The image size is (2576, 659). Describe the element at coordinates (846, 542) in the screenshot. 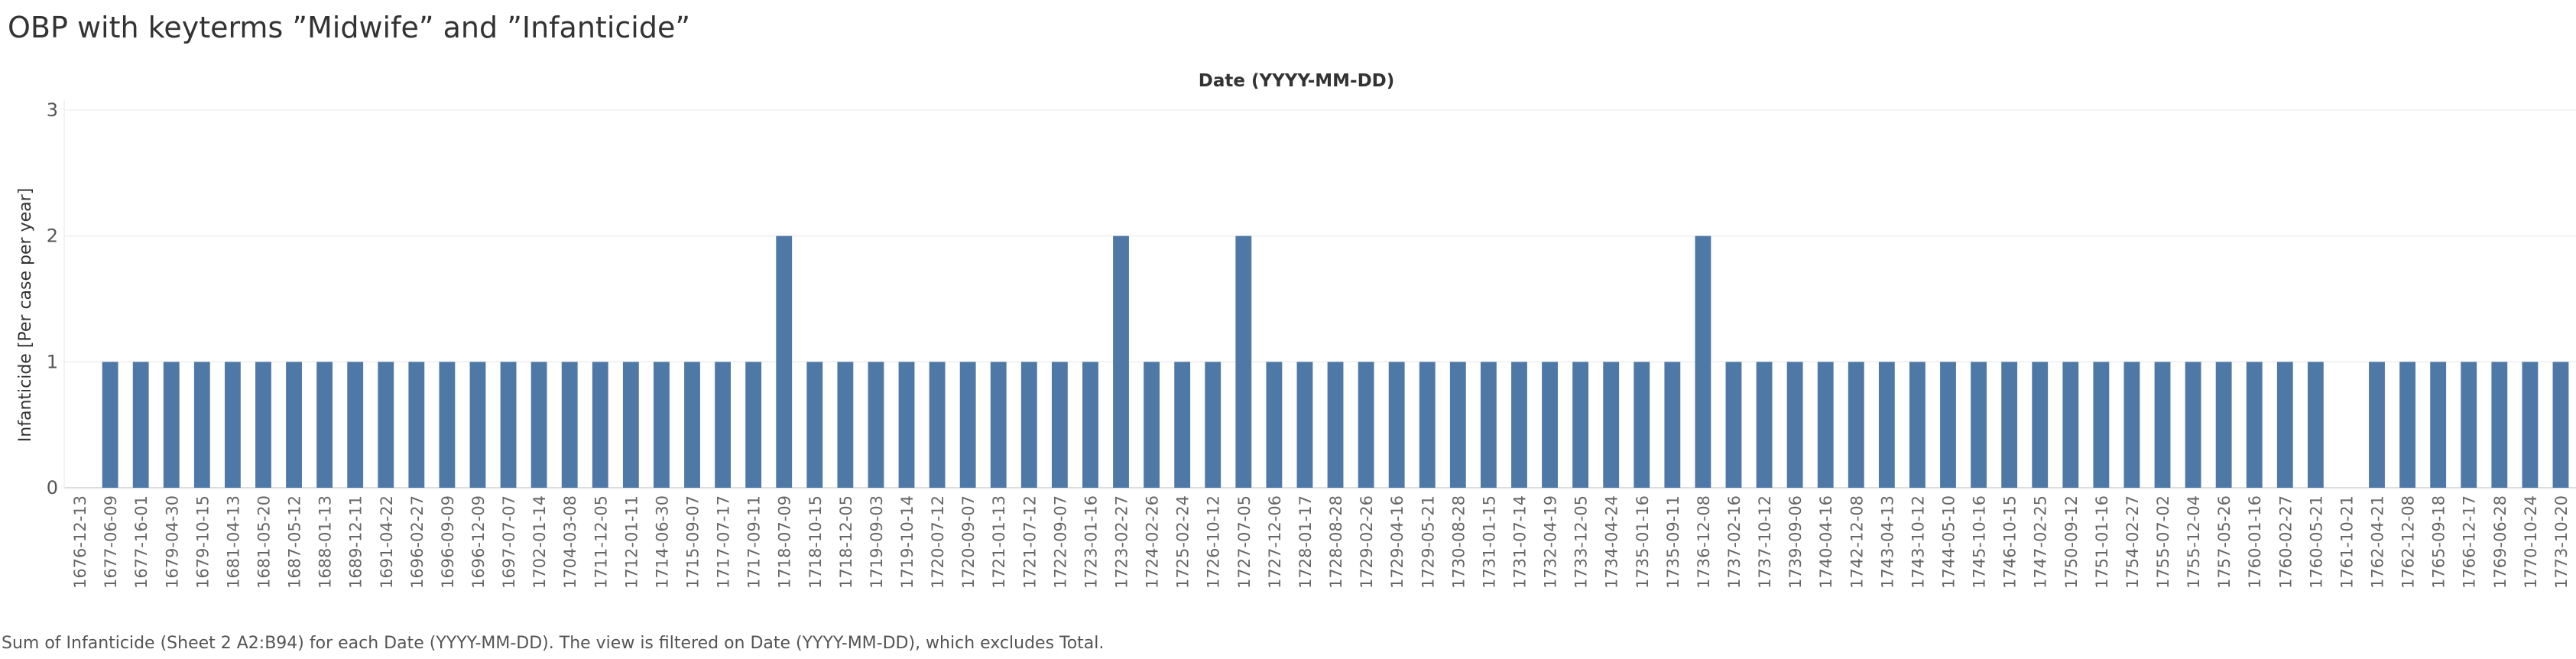

I see `x-tick-label: 1718-12-05` at that location.